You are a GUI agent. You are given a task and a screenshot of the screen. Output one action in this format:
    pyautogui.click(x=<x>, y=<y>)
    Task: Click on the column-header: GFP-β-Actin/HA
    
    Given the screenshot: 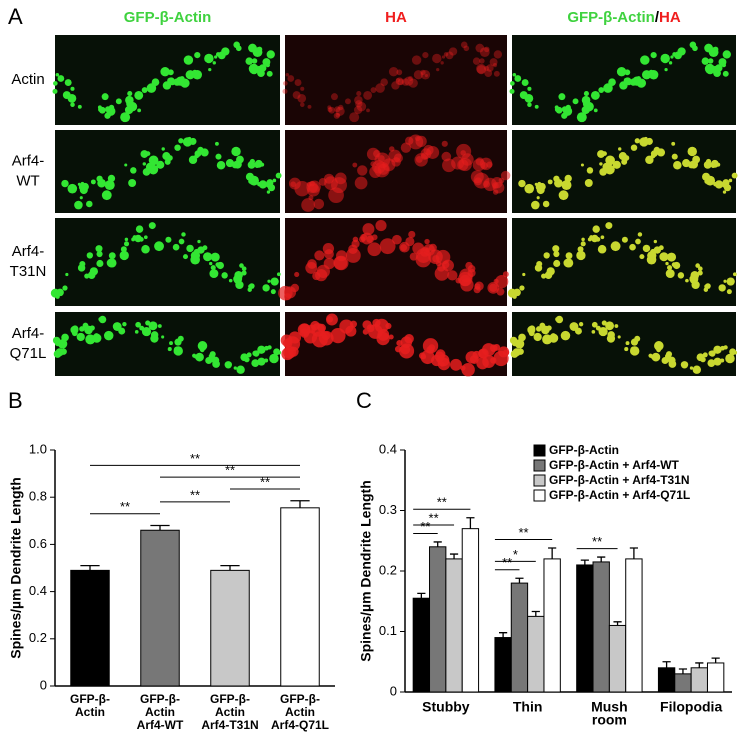 What is the action you would take?
    pyautogui.click(x=623, y=17)
    